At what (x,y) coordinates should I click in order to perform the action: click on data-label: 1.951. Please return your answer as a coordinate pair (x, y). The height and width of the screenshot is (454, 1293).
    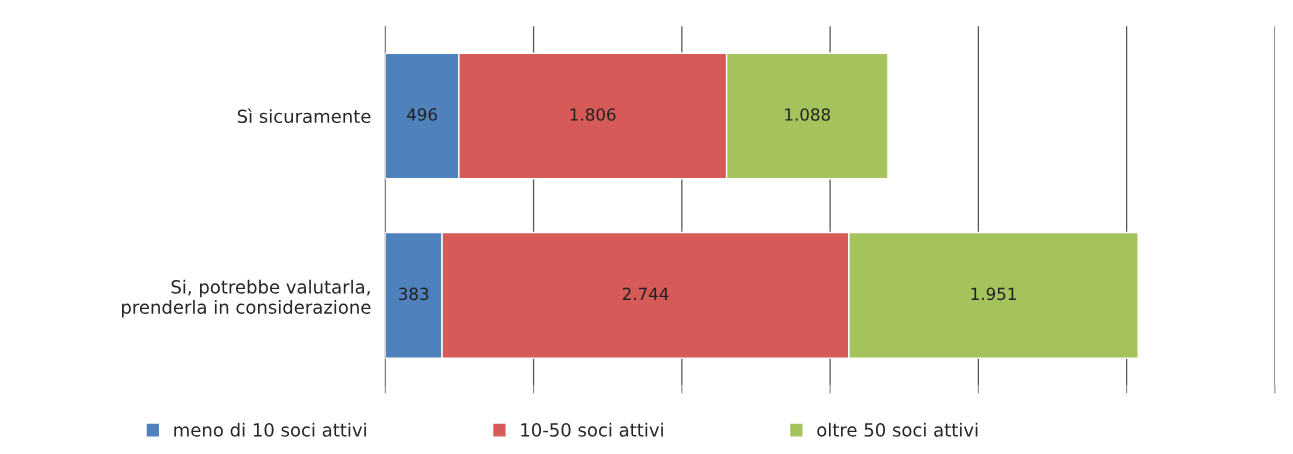
    Looking at the image, I should click on (993, 294).